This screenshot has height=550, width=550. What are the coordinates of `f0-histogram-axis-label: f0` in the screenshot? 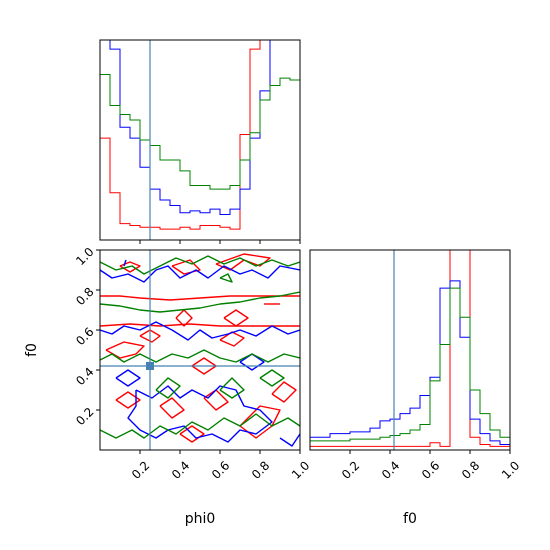 It's located at (410, 519).